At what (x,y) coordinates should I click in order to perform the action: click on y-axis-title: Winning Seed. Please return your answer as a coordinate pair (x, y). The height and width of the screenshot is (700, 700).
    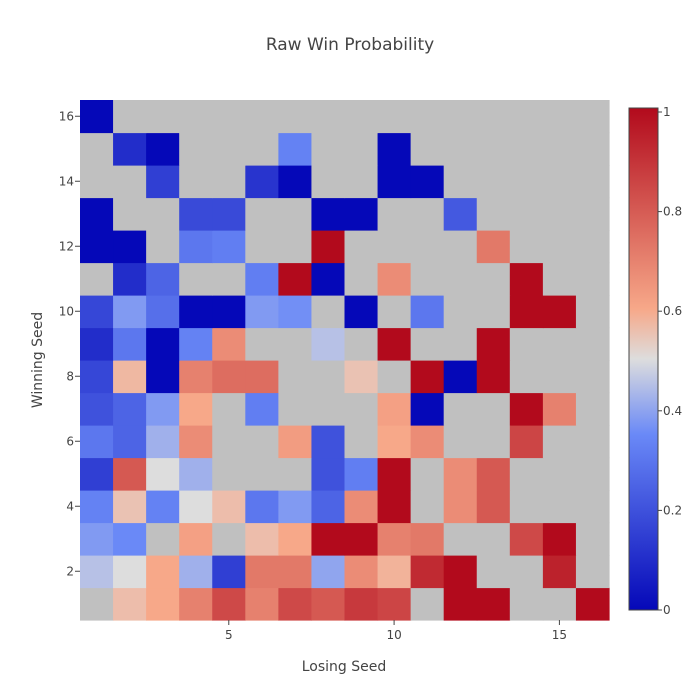
    Looking at the image, I should click on (38, 360).